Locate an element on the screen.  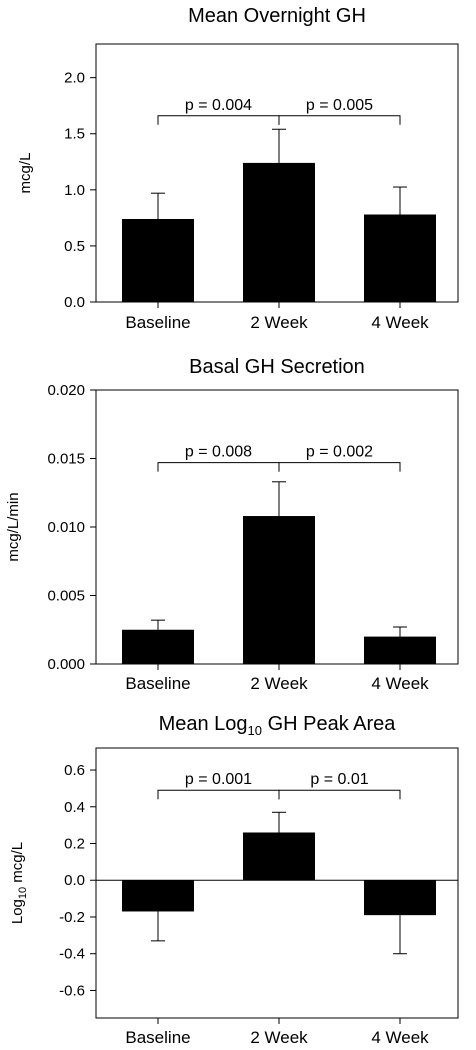
chart-title: Mean Overnight GH is located at coordinates (277, 16).